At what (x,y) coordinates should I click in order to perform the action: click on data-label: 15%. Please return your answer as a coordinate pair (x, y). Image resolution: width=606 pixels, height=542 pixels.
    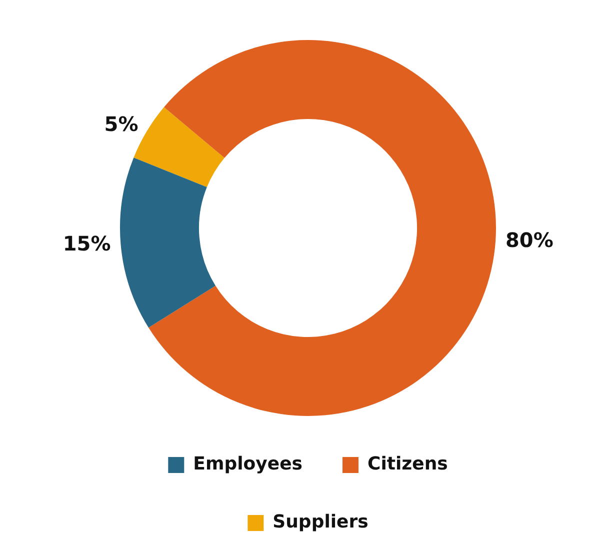
    Looking at the image, I should click on (86, 243).